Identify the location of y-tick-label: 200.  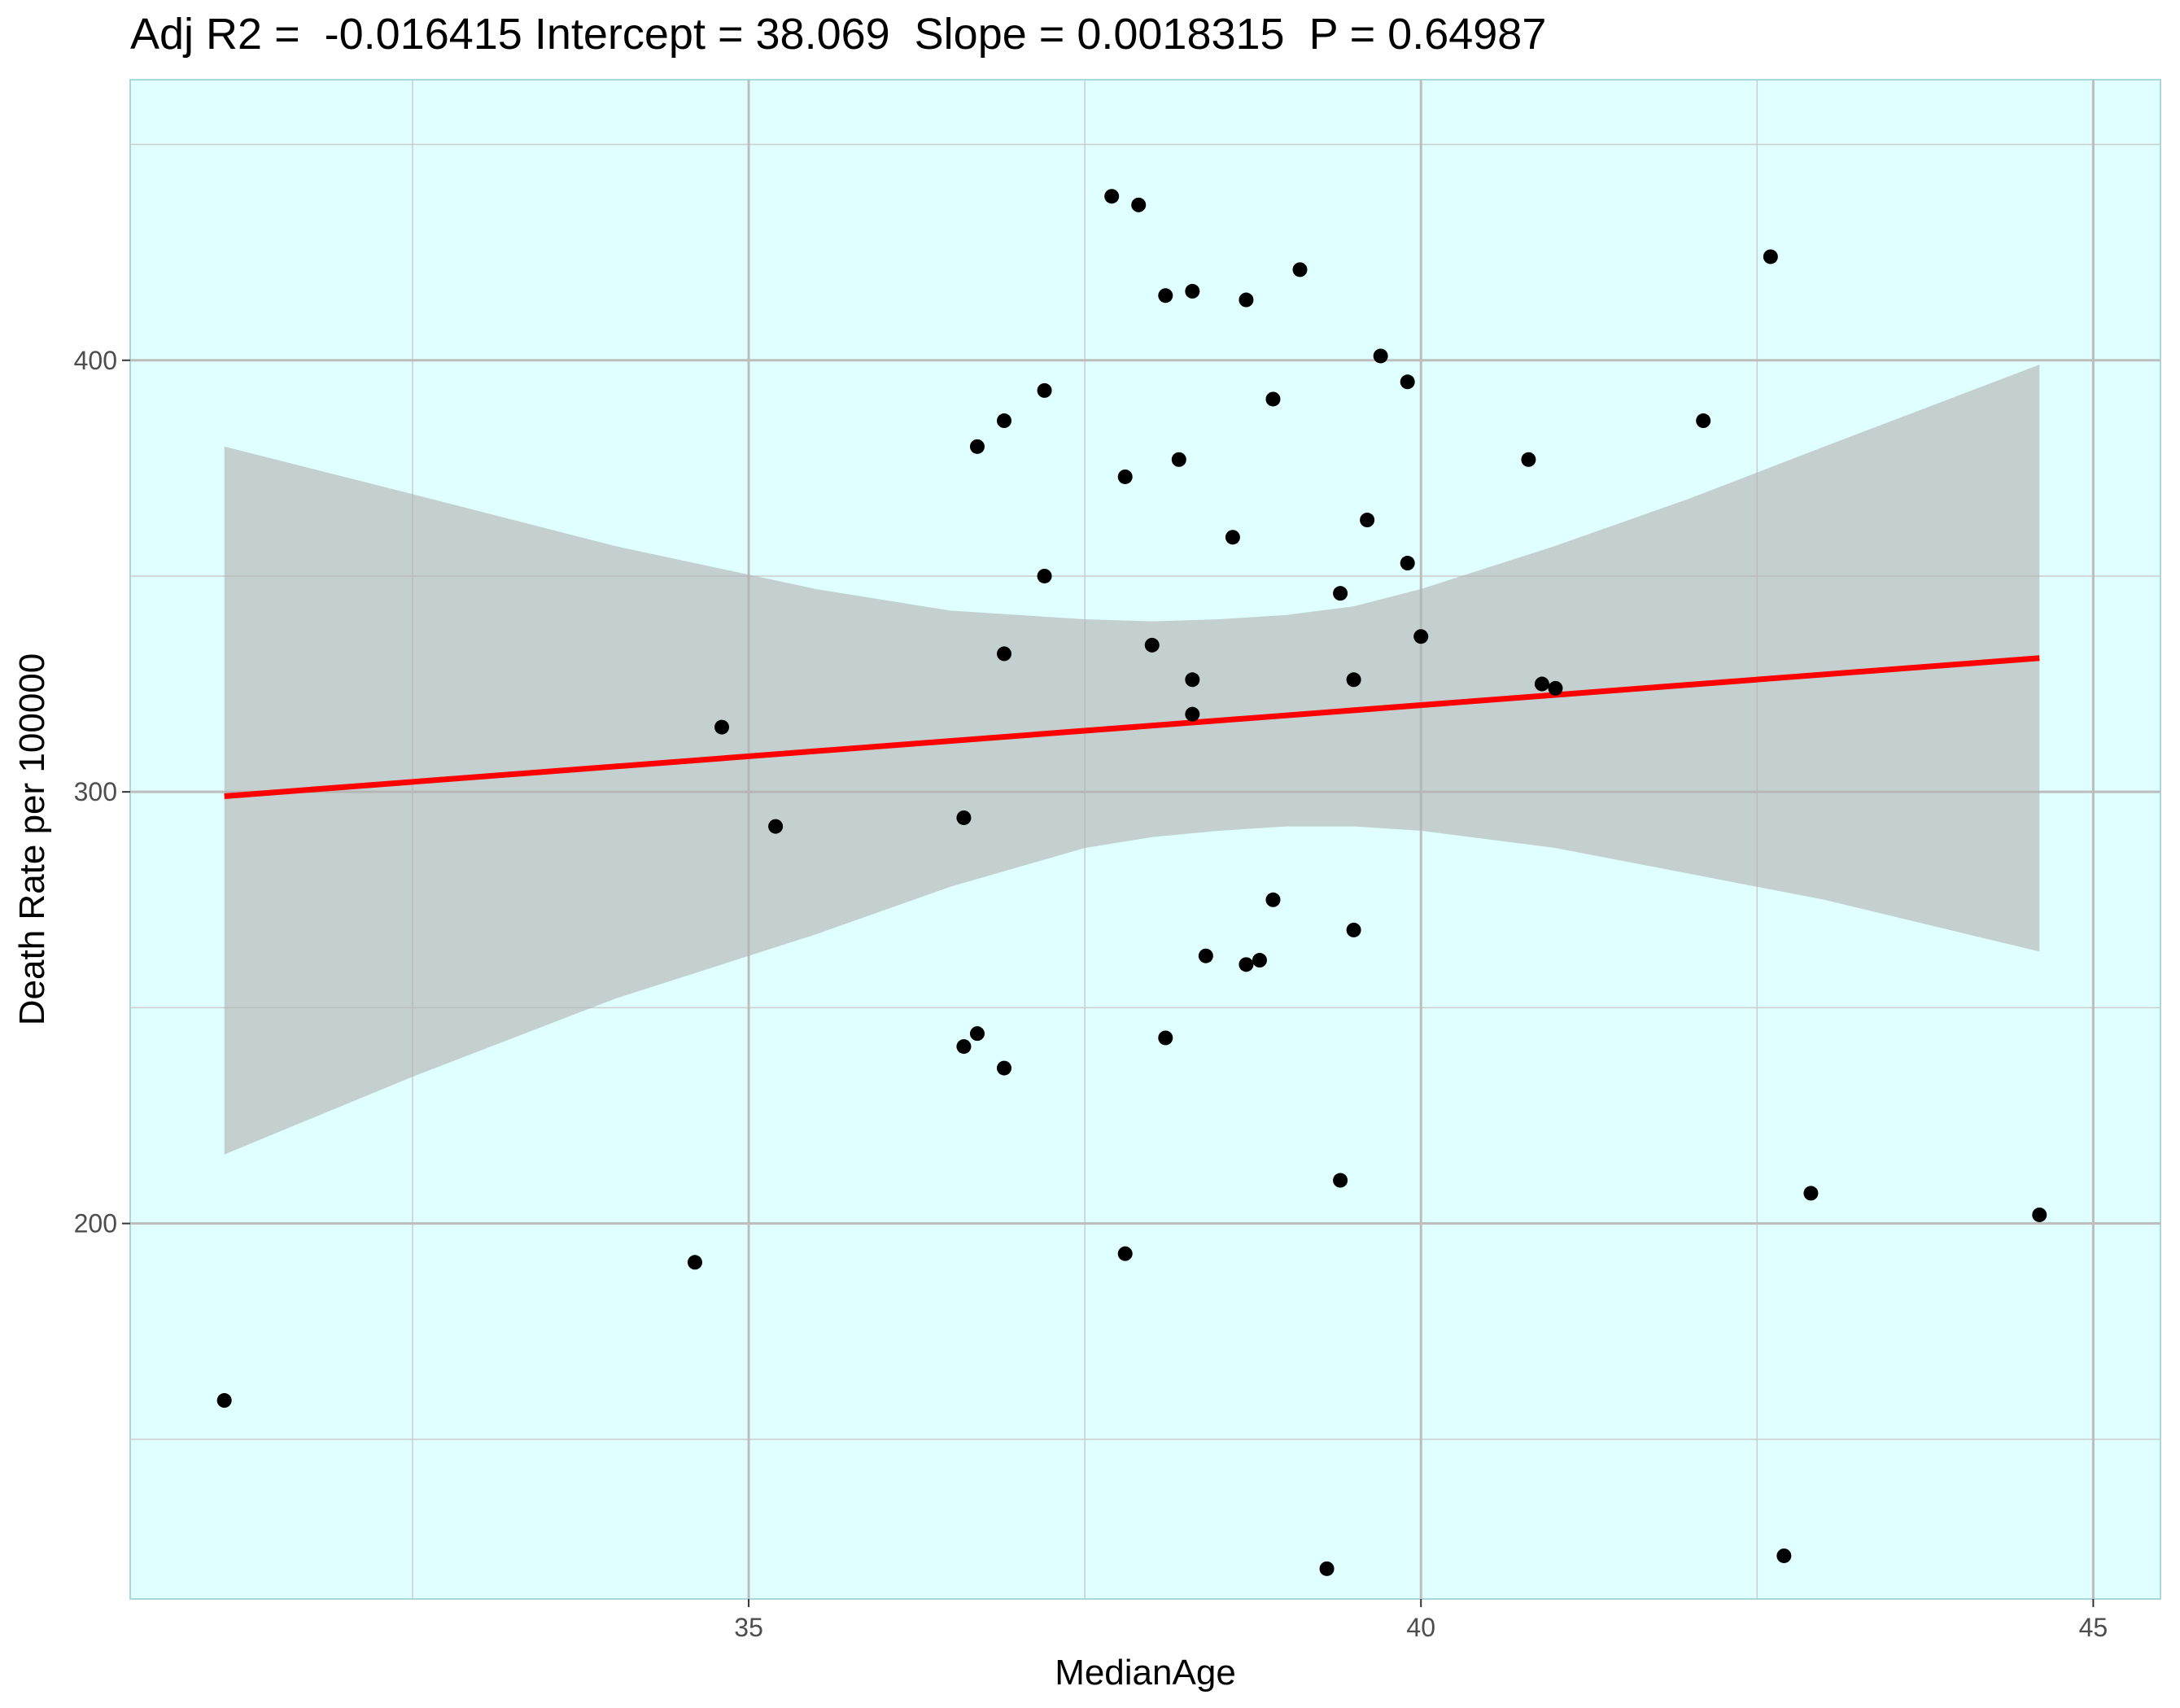
(95, 1223).